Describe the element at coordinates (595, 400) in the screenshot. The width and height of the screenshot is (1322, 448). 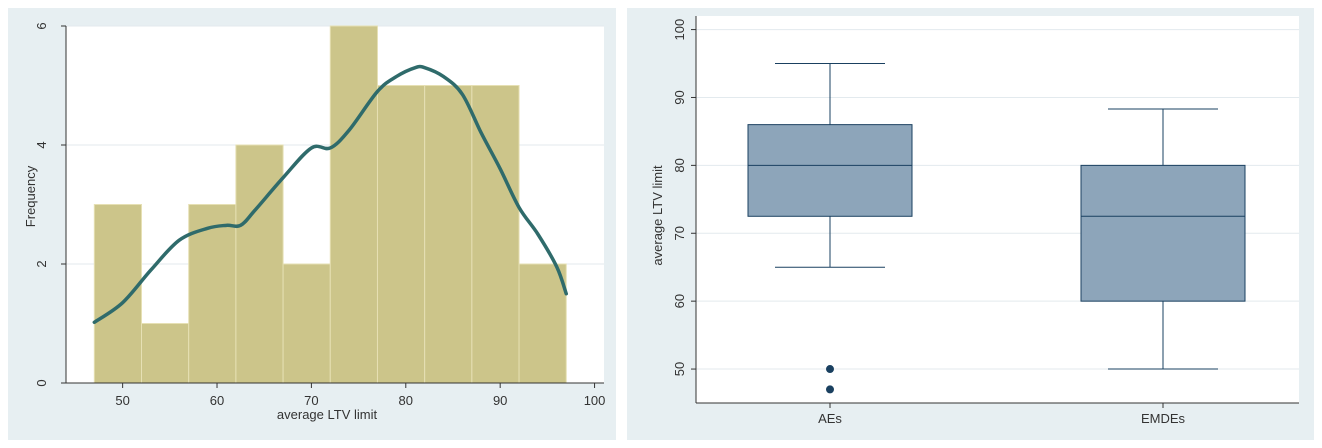
I see `x-tick-label: 100` at that location.